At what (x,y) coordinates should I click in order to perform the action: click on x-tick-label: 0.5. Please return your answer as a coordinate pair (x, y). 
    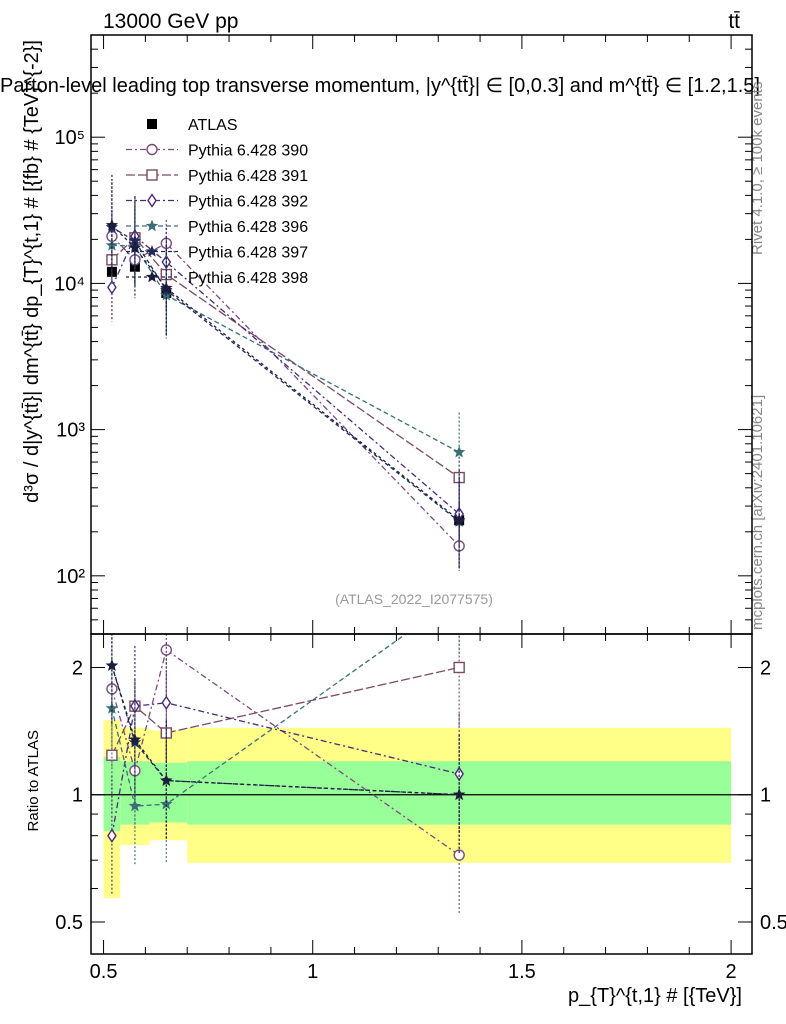
    Looking at the image, I should click on (104, 972).